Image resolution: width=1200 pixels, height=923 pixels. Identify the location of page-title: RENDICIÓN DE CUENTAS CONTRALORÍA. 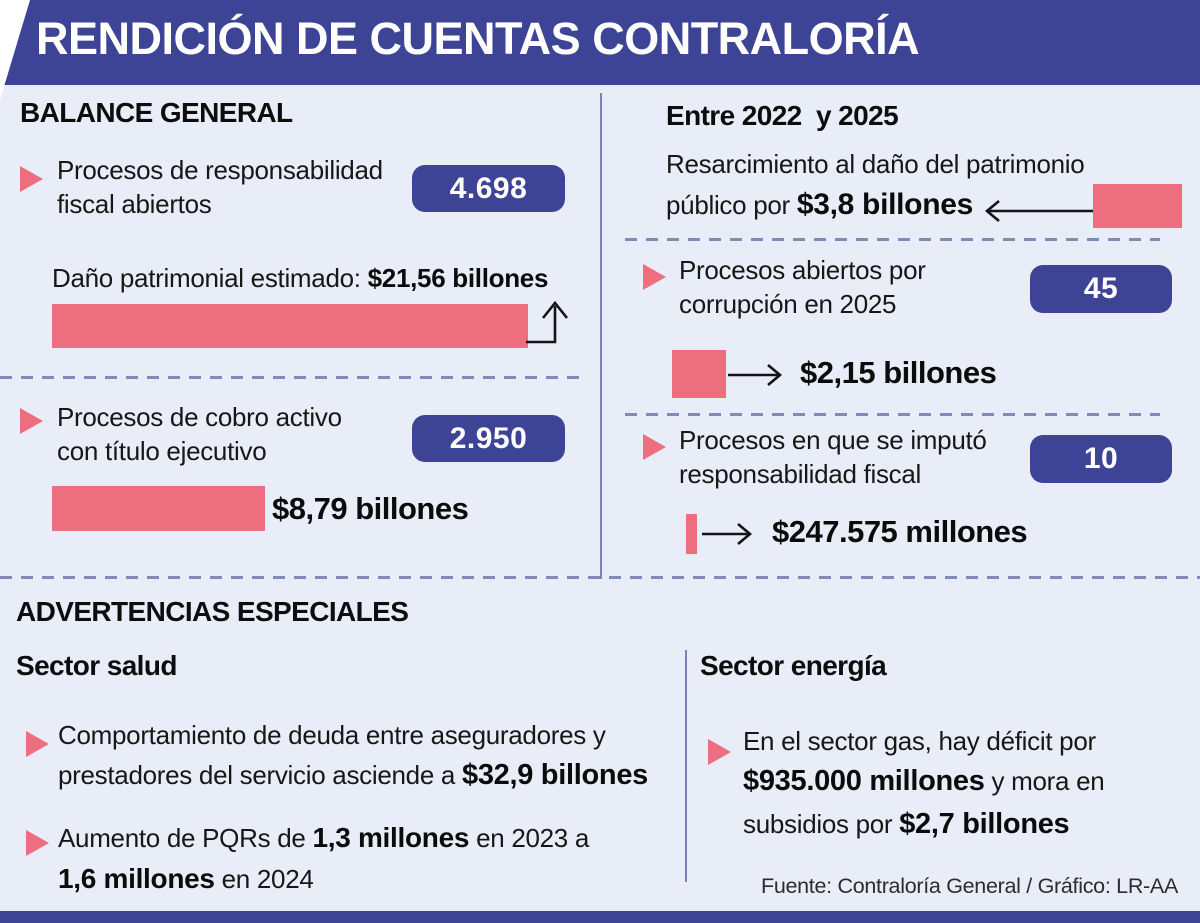
(478, 38).